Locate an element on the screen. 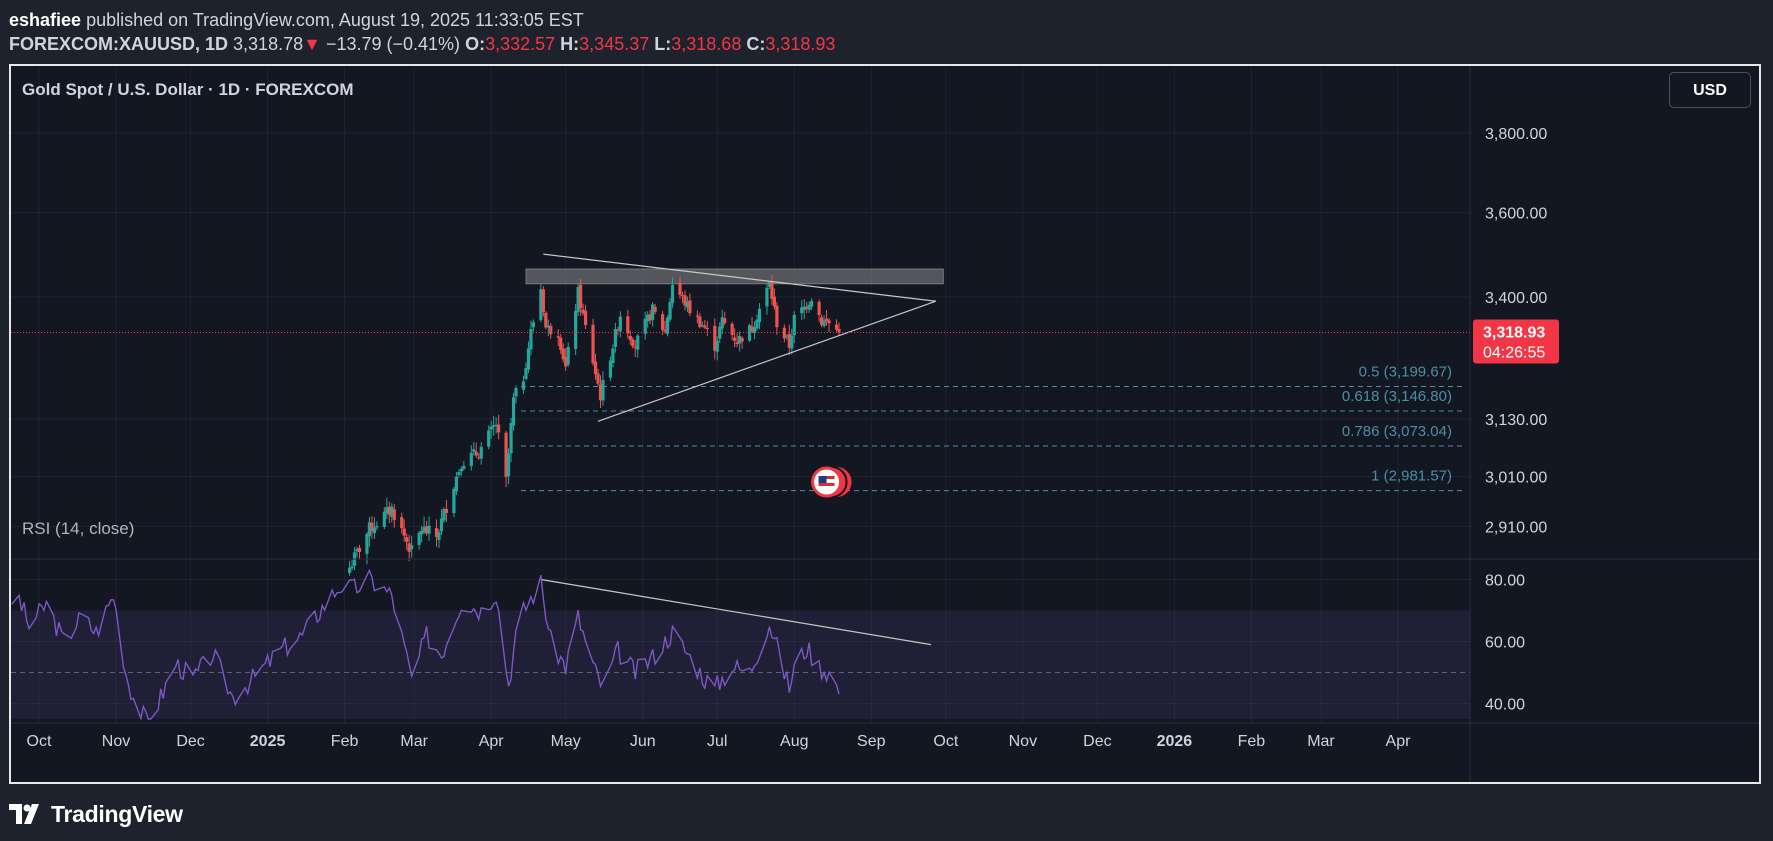 This screenshot has height=841, width=1773. fib-level-label: 0.618 (3,146.80) is located at coordinates (1397, 396).